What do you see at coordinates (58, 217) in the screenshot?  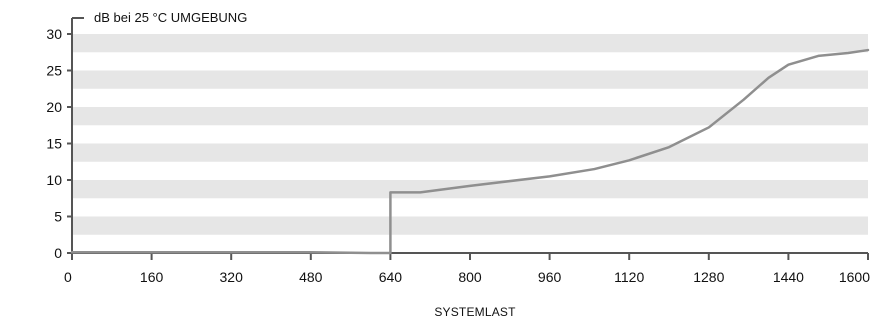 I see `y-tick-label: 5` at bounding box center [58, 217].